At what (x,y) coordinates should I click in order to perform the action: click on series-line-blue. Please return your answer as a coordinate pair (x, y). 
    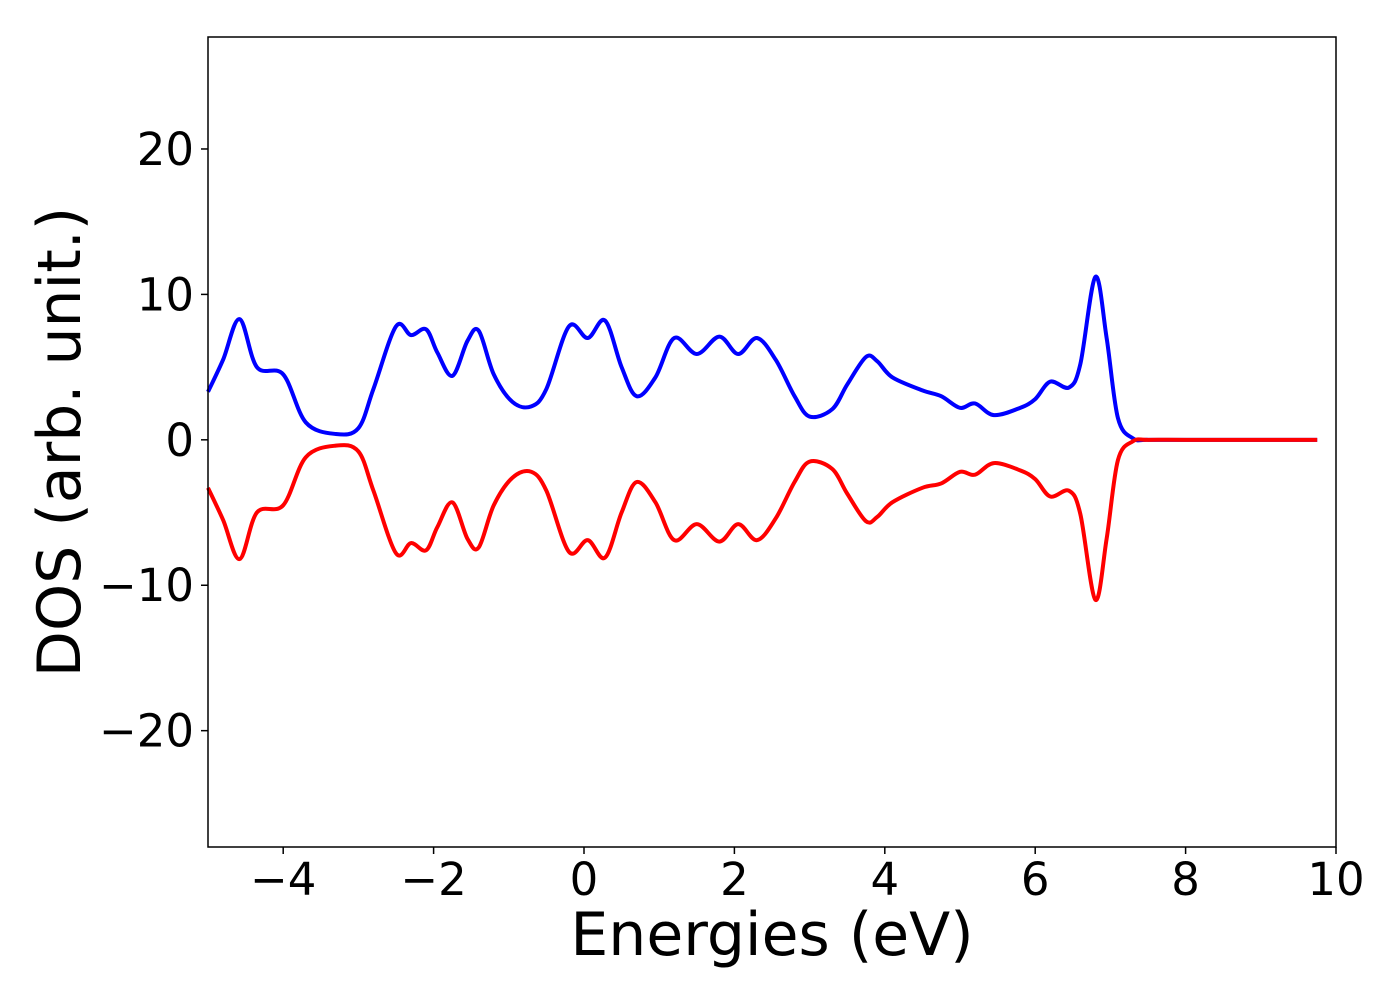
    Looking at the image, I should click on (762, 358).